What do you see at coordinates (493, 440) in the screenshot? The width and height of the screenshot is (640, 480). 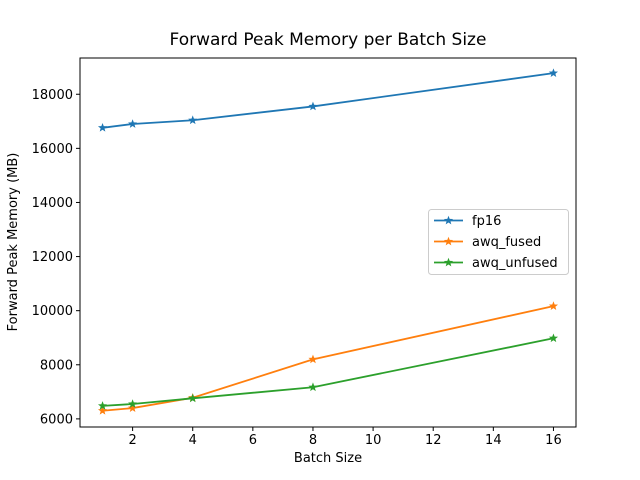 I see `x-tick-label: 14` at bounding box center [493, 440].